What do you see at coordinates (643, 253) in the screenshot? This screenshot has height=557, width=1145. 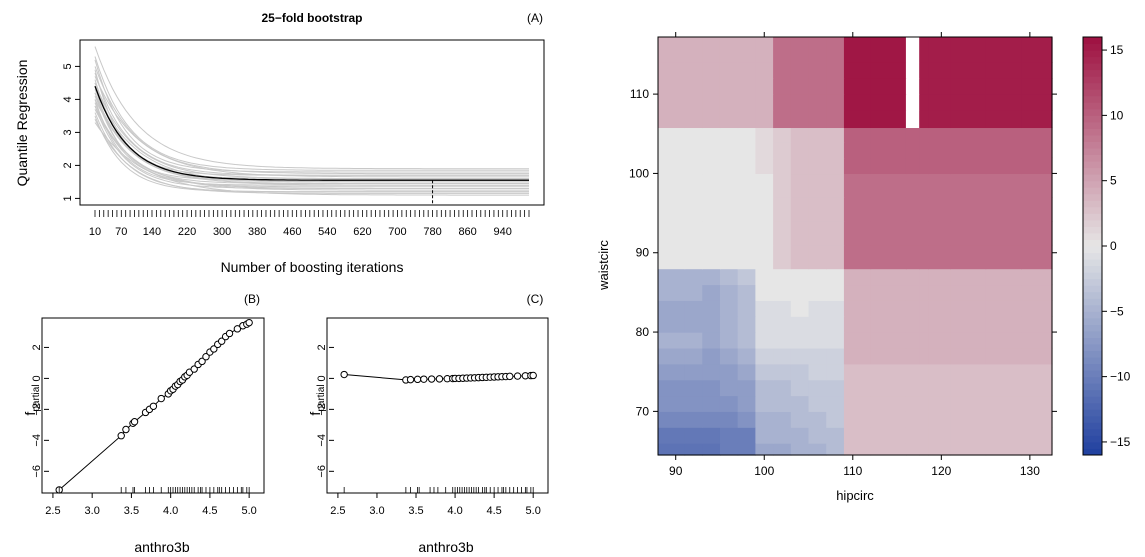 I see `y-tick-label: 90` at bounding box center [643, 253].